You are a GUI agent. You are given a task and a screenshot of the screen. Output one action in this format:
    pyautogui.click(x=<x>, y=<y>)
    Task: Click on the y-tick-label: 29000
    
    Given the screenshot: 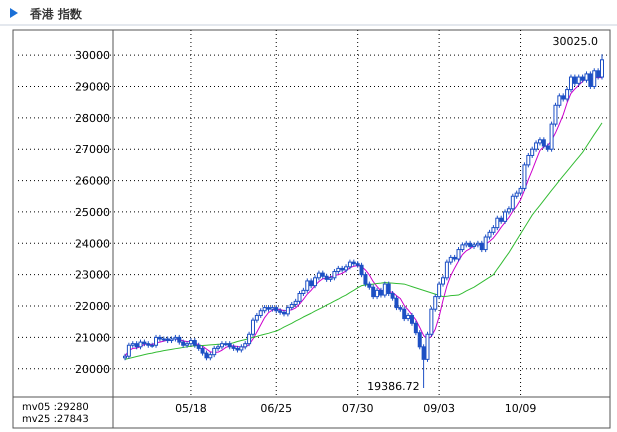 What is the action you would take?
    pyautogui.click(x=92, y=87)
    